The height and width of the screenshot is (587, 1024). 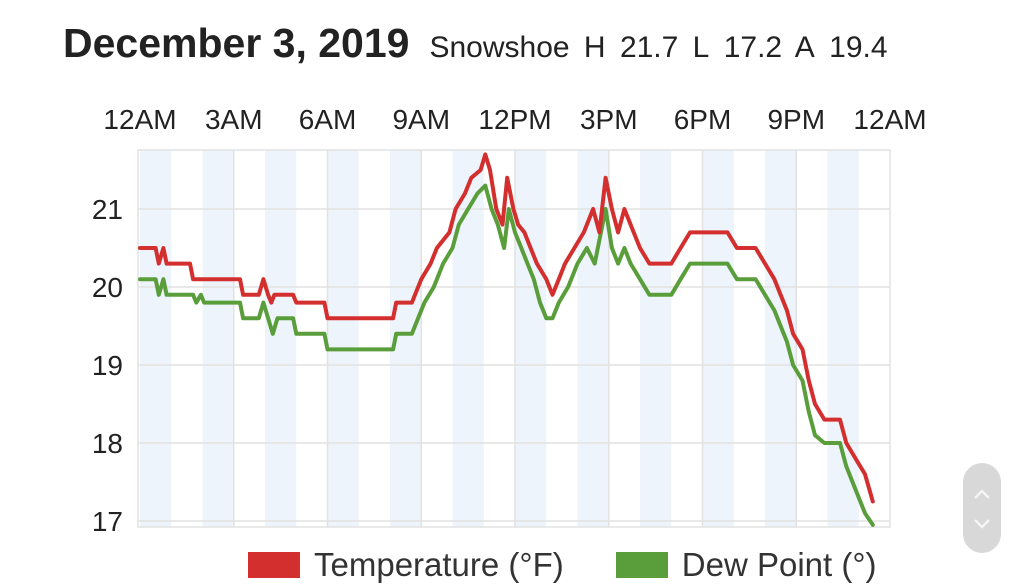 I want to click on x-tick-label: 6AM, so click(x=328, y=119).